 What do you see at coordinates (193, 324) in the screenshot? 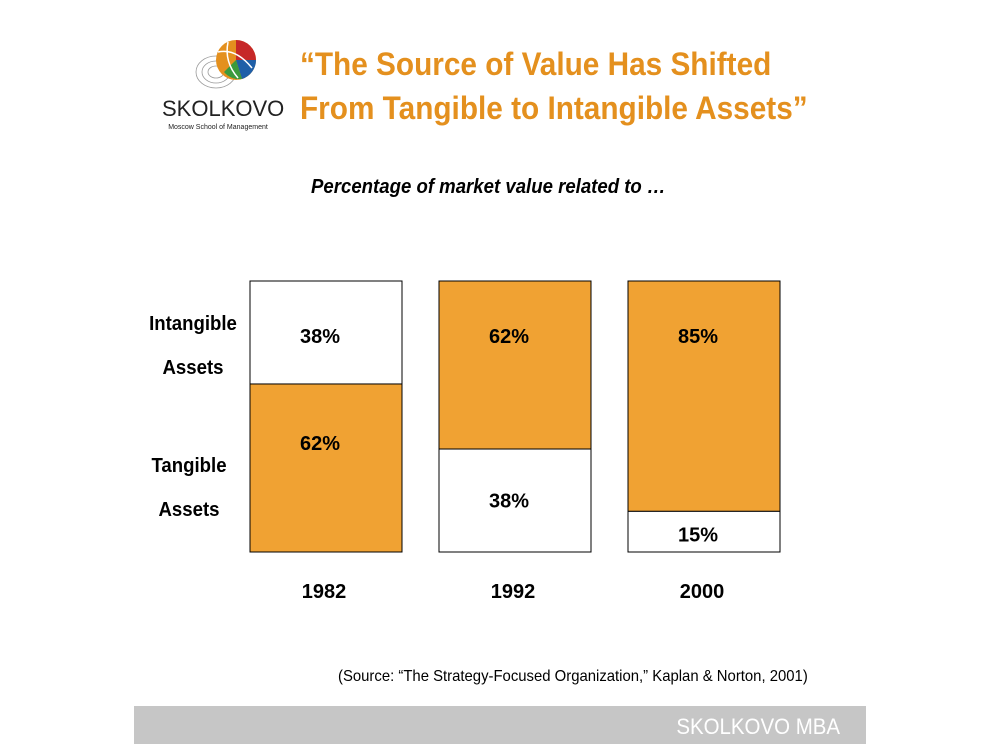
I see `intangible-label-line-1: Intangible` at bounding box center [193, 324].